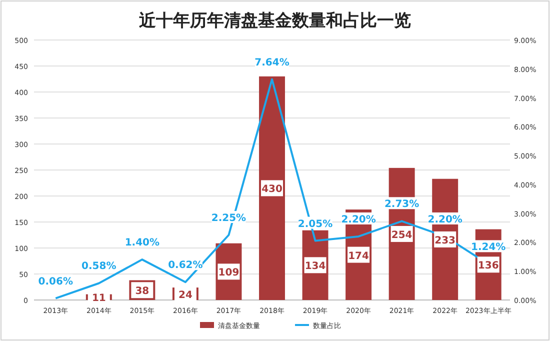 The width and height of the screenshot is (550, 341). I want to click on data-label: 0.58%, so click(99, 266).